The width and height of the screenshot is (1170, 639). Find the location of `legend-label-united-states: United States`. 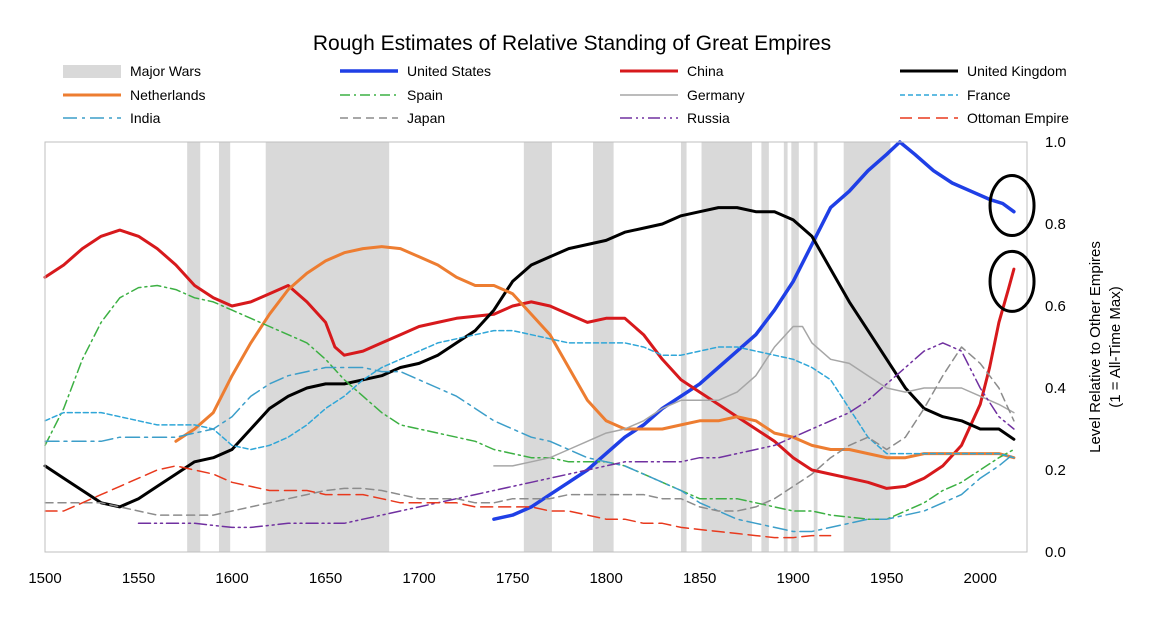

legend-label-united-states: United States is located at coordinates (449, 71).